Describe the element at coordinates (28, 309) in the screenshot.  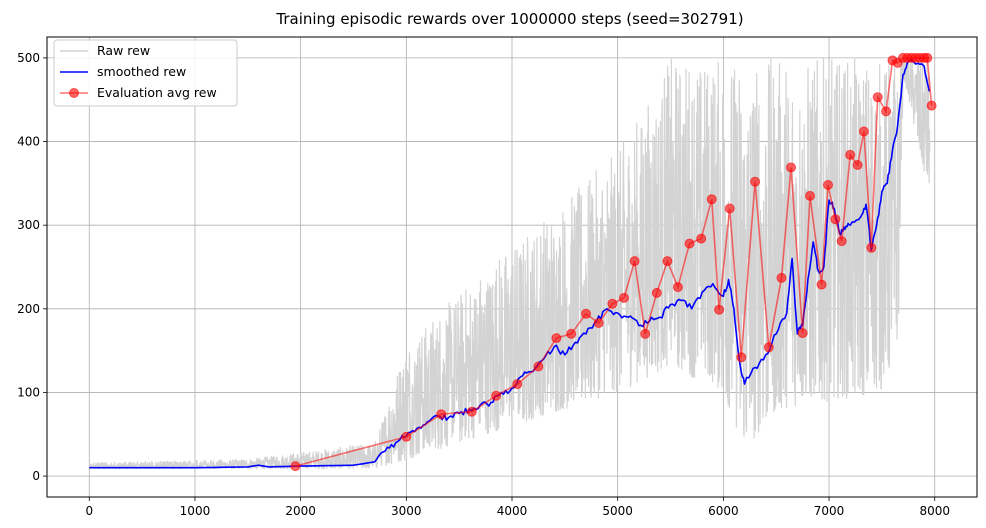
I see `y-tick-label: 200` at that location.